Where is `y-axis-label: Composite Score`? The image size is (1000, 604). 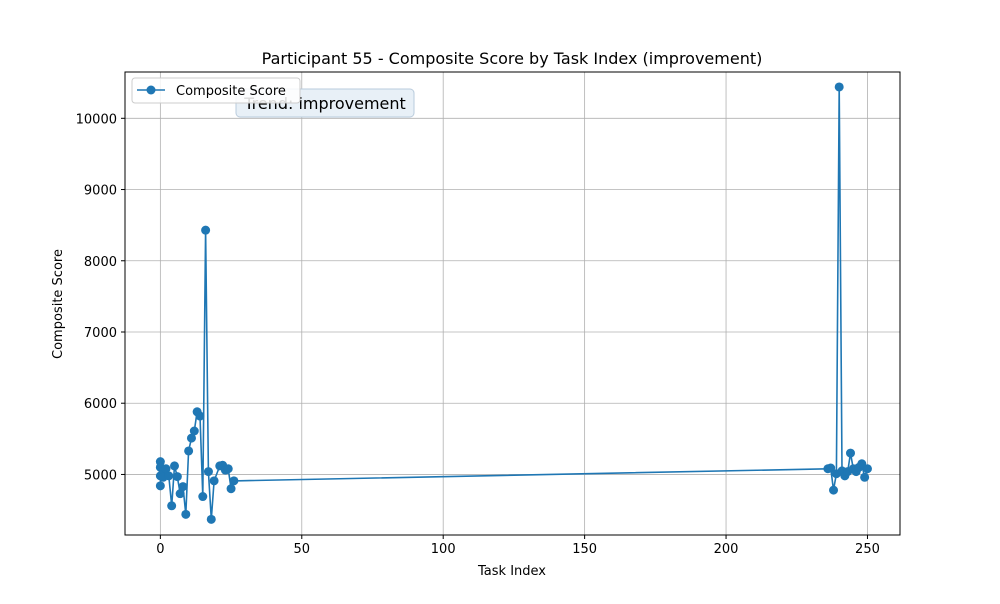 y-axis-label: Composite Score is located at coordinates (58, 304).